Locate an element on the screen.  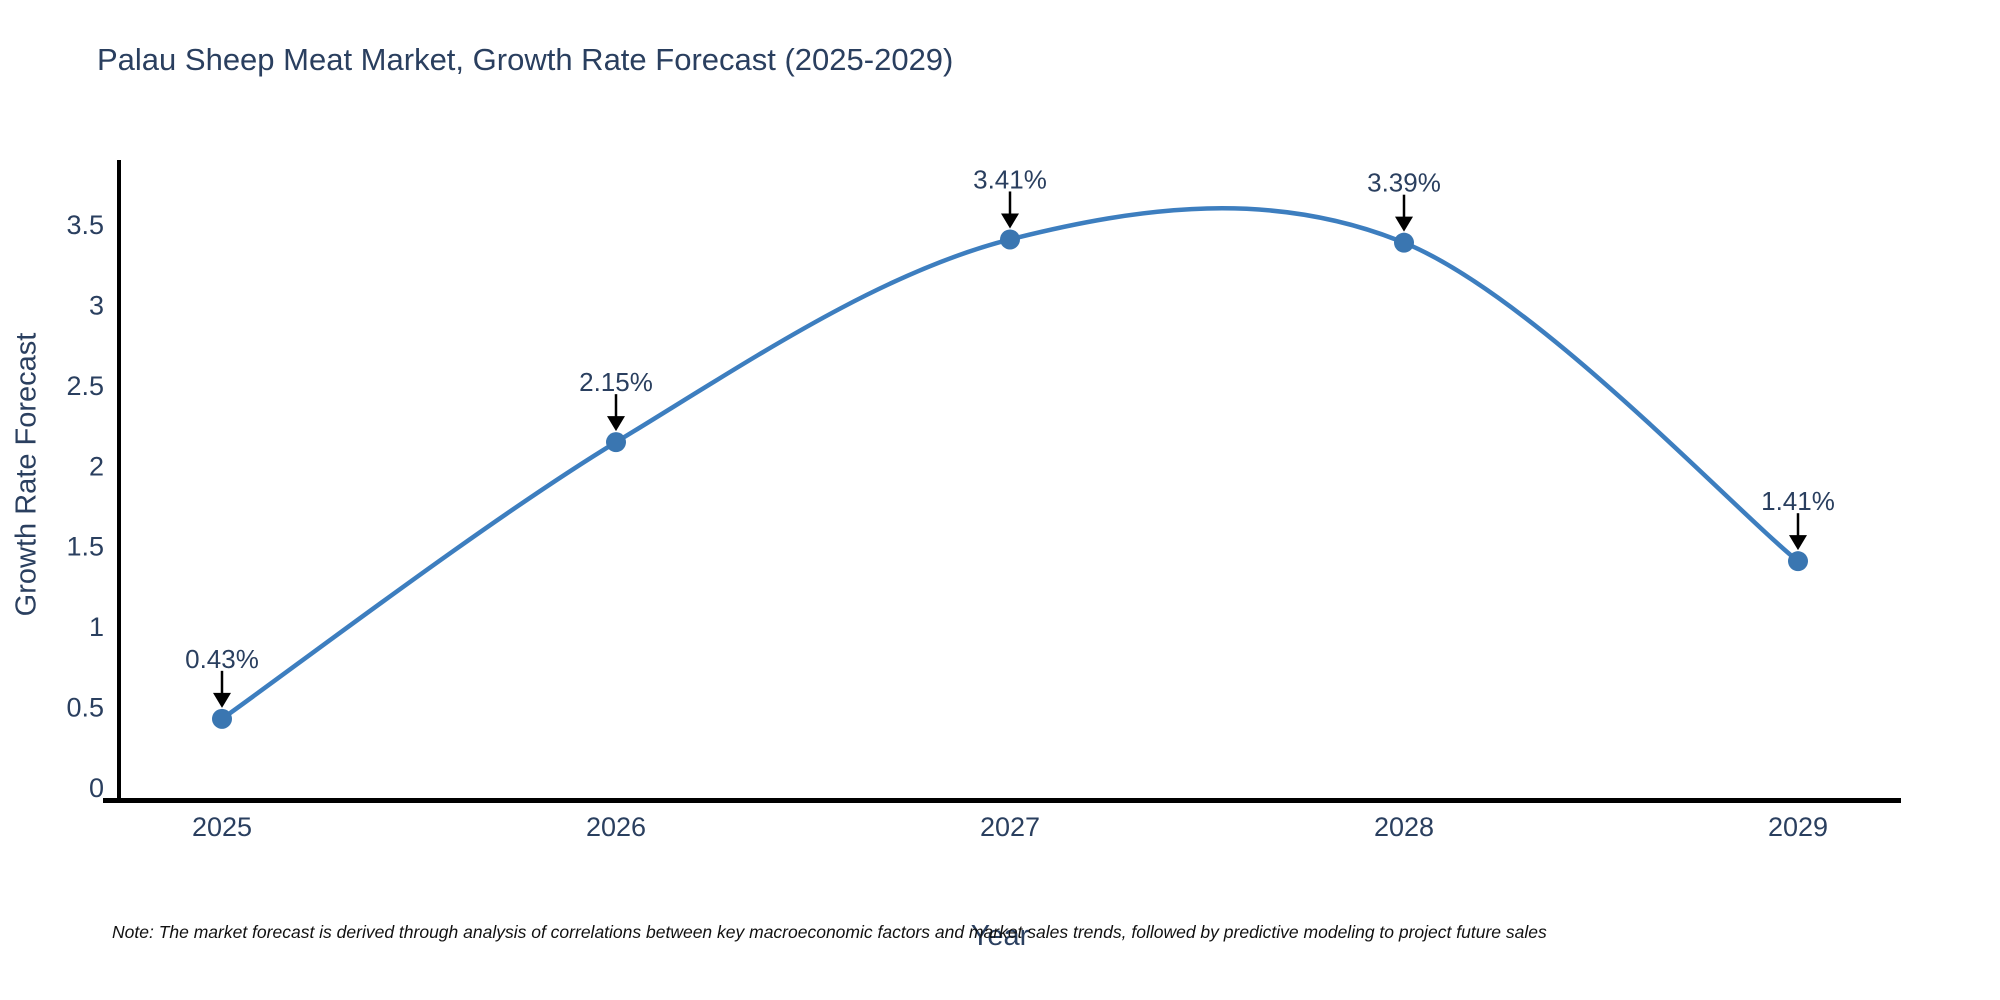
point-value-label: 0.43% is located at coordinates (222, 659).